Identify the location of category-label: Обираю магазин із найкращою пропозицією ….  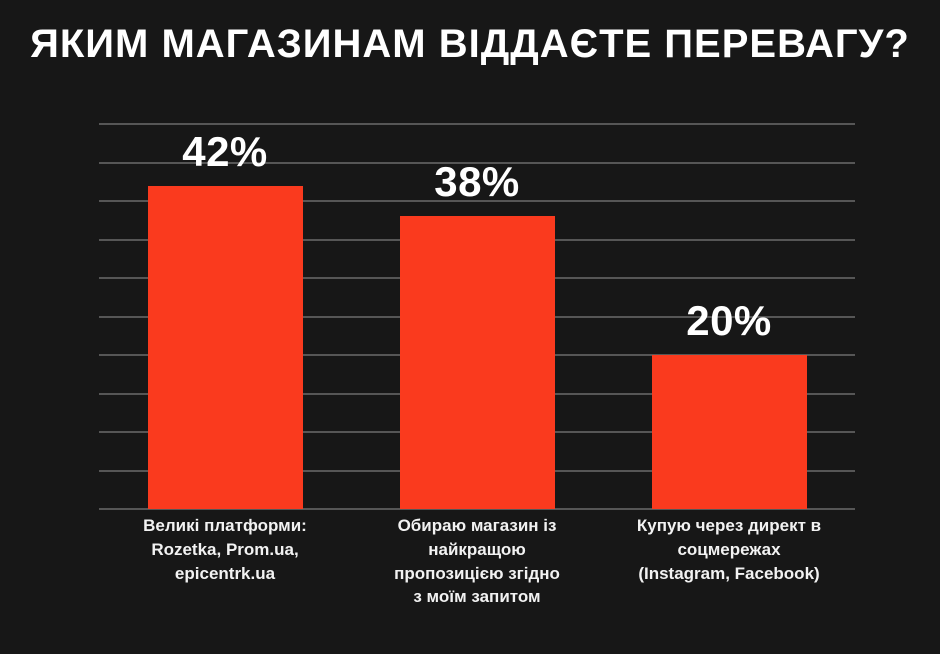
(477, 561).